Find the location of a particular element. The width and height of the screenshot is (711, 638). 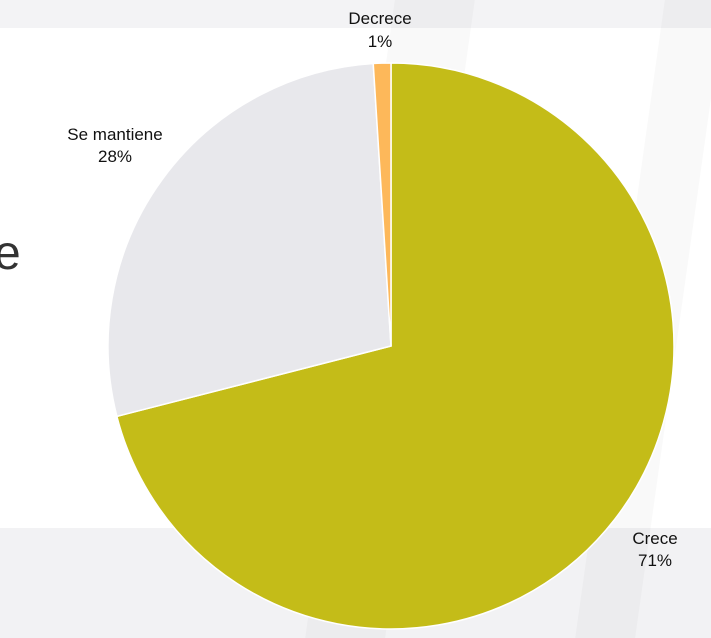

slice-label-decrece-name: Decrece is located at coordinates (379, 18).